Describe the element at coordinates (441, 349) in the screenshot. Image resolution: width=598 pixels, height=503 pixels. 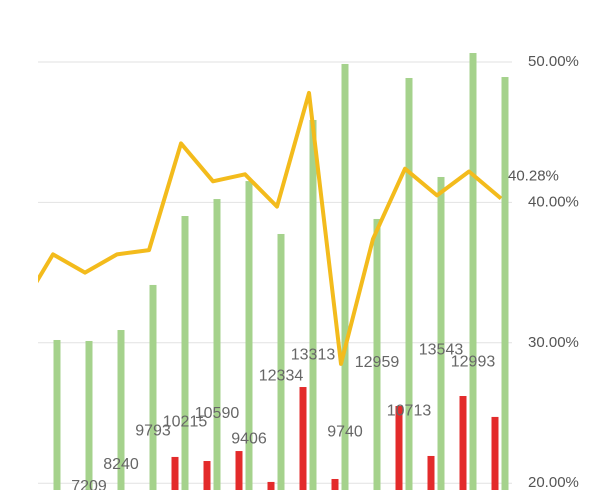
I see `data-label: 13543` at that location.